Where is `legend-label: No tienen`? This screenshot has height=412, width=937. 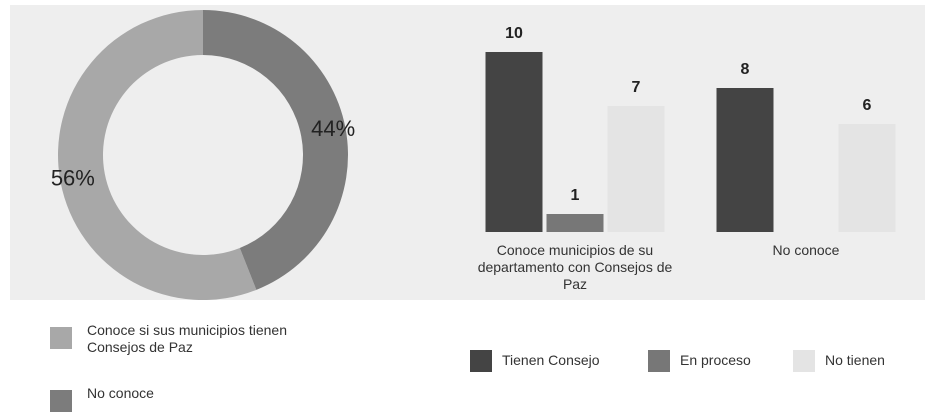
legend-label: No tienen is located at coordinates (855, 360).